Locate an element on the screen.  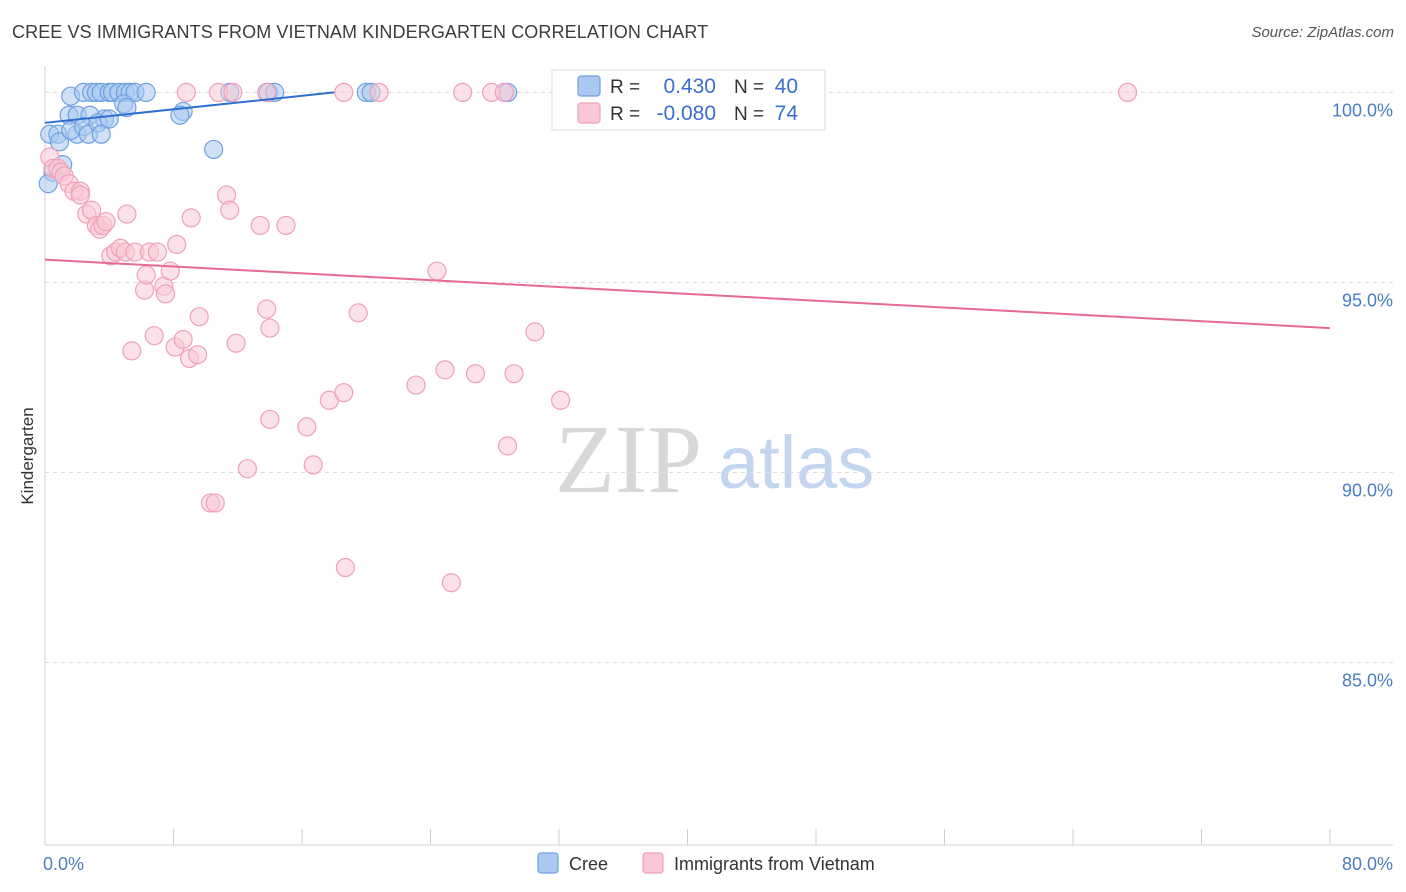
x-tick-label-1: 80.0% is located at coordinates (1367, 864).